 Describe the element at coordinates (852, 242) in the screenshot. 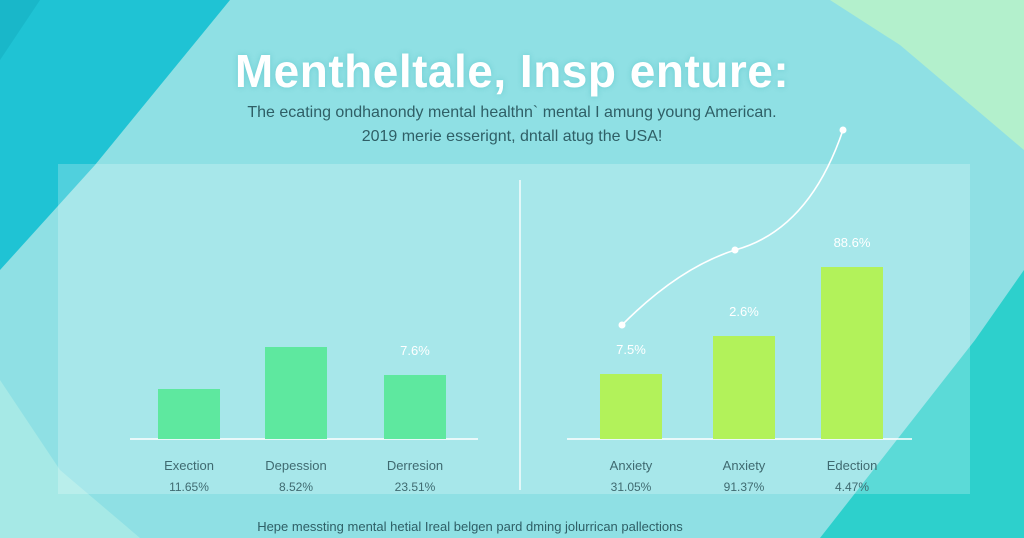

I see `data-label: 88.6%` at that location.